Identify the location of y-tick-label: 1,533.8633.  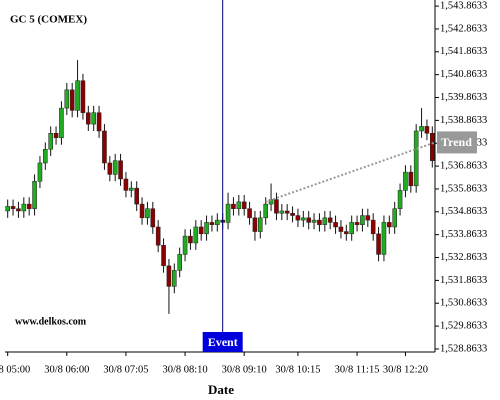
(463, 234).